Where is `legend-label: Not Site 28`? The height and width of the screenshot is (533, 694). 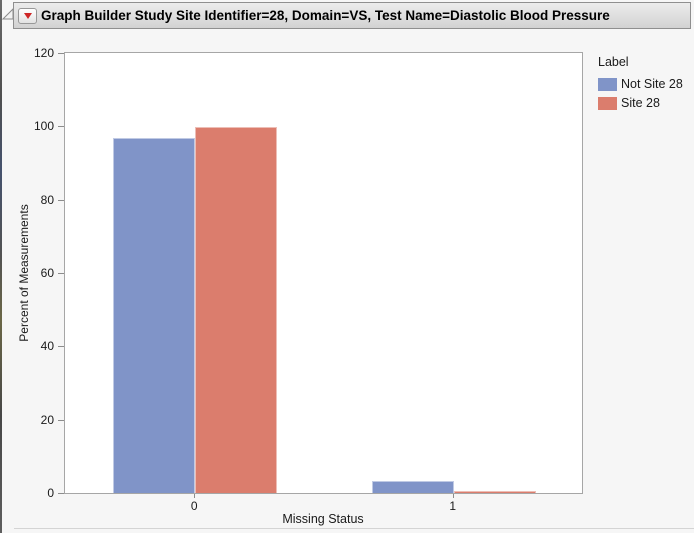 legend-label: Not Site 28 is located at coordinates (652, 84).